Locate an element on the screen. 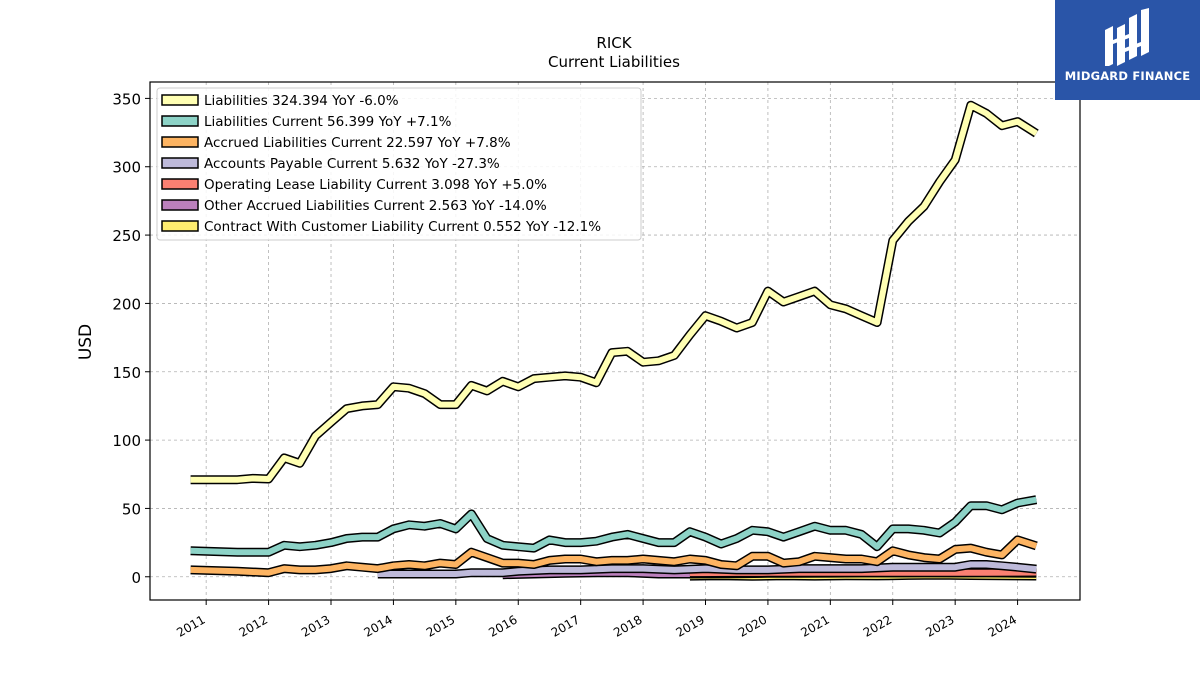  x-tick-label: 2017 is located at coordinates (565, 625).